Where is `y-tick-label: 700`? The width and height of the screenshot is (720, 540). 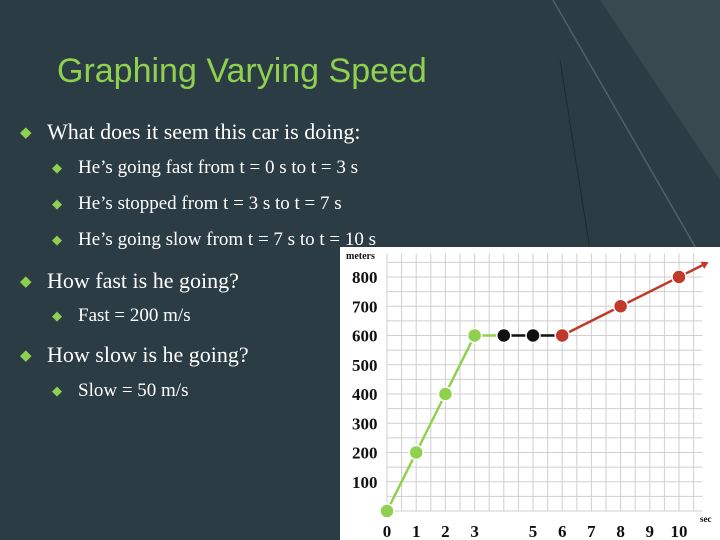
y-tick-label: 700 is located at coordinates (365, 306).